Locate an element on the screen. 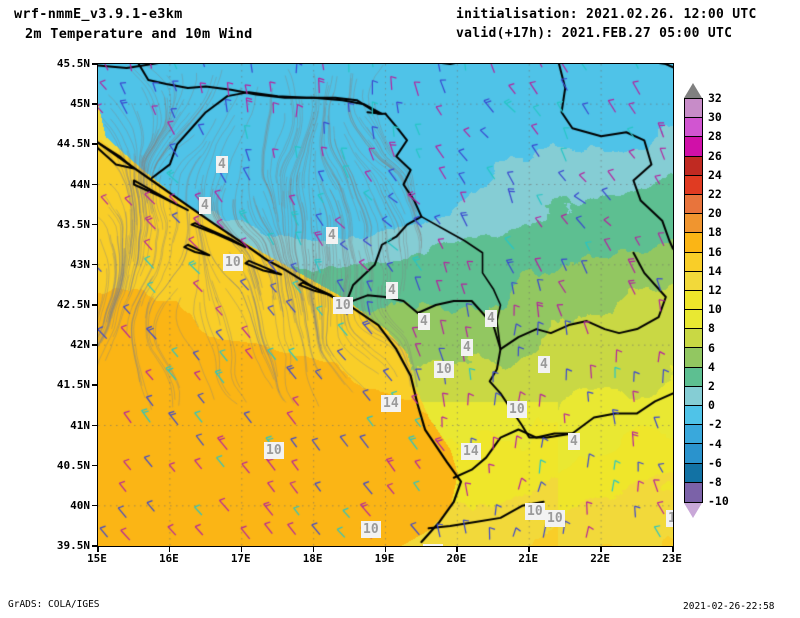 Image resolution: width=800 pixels, height=618 pixels. latitude-tick-label: 41.5N is located at coordinates (73, 385).